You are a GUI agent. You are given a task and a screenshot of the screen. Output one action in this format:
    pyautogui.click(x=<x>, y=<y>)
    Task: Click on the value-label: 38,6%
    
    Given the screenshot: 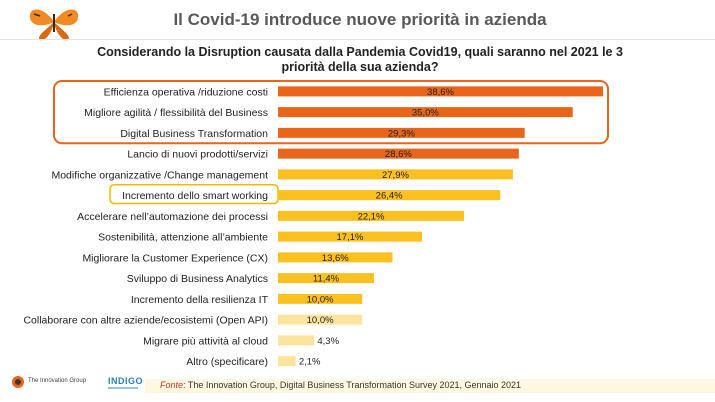 What is the action you would take?
    pyautogui.click(x=440, y=92)
    